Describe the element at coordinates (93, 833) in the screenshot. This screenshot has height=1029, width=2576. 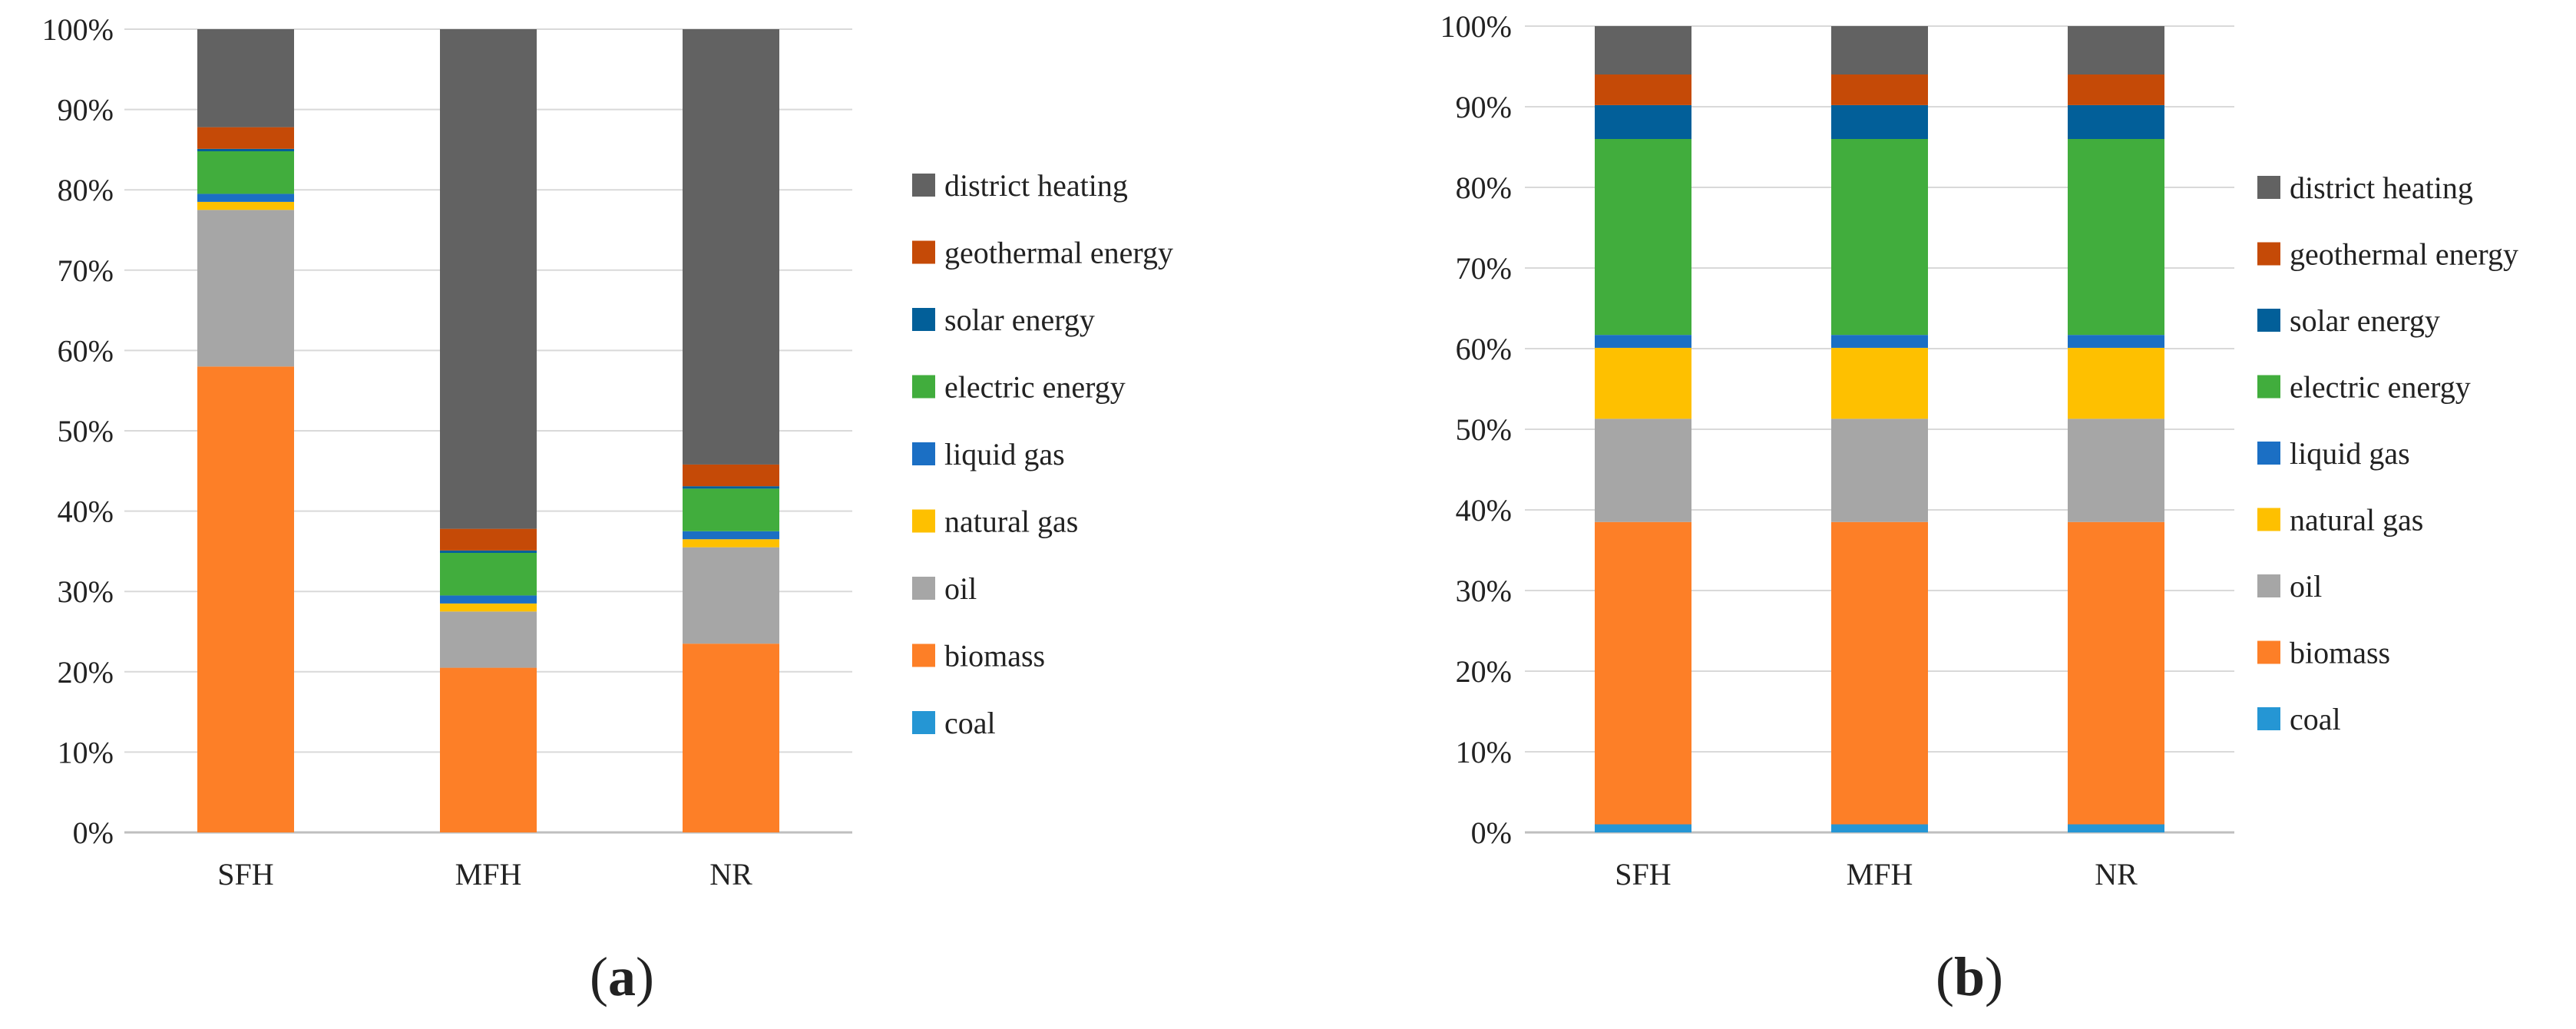
I see `y-tick-label: 0%` at that location.